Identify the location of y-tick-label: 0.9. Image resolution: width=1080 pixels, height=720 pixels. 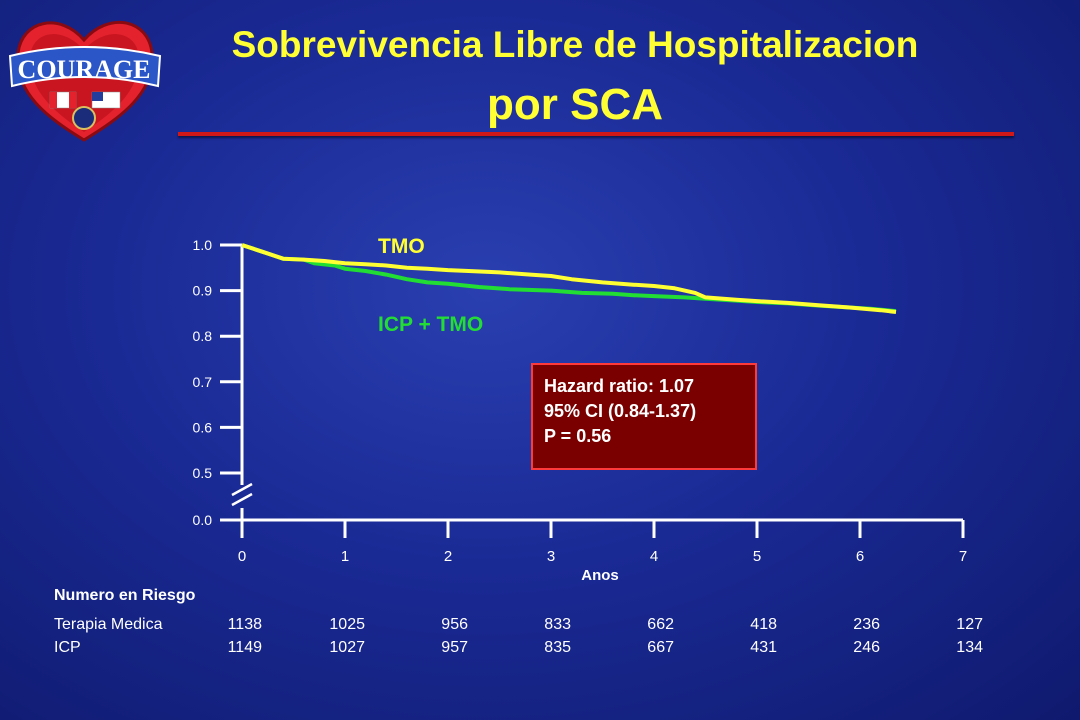
(203, 291).